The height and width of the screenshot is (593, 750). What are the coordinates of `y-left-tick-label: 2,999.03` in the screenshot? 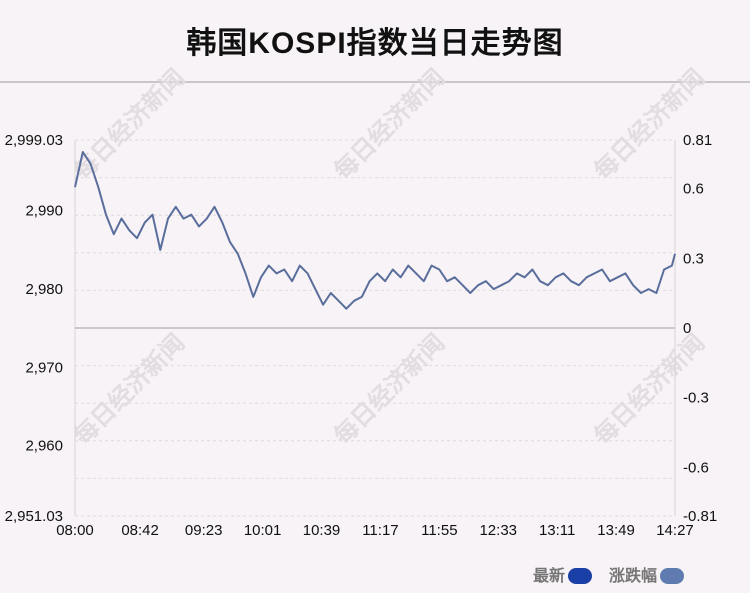 It's located at (34, 140).